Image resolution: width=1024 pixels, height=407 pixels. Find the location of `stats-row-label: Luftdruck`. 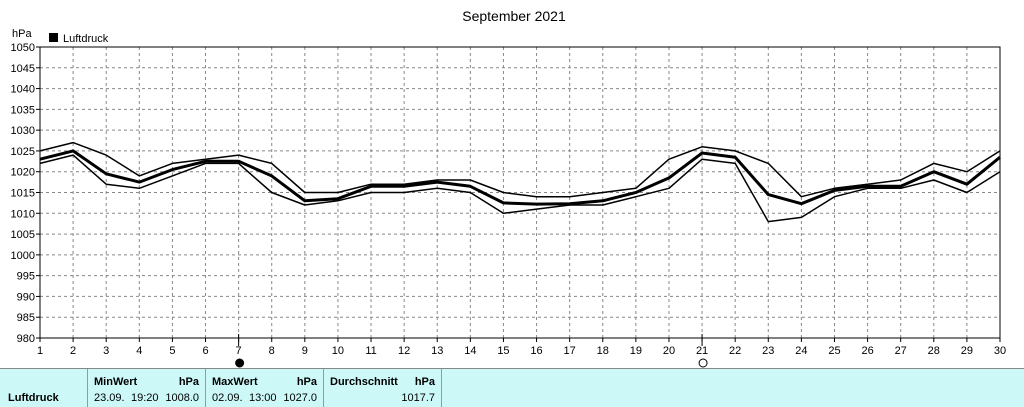

stats-row-label: Luftdruck is located at coordinates (33, 398).